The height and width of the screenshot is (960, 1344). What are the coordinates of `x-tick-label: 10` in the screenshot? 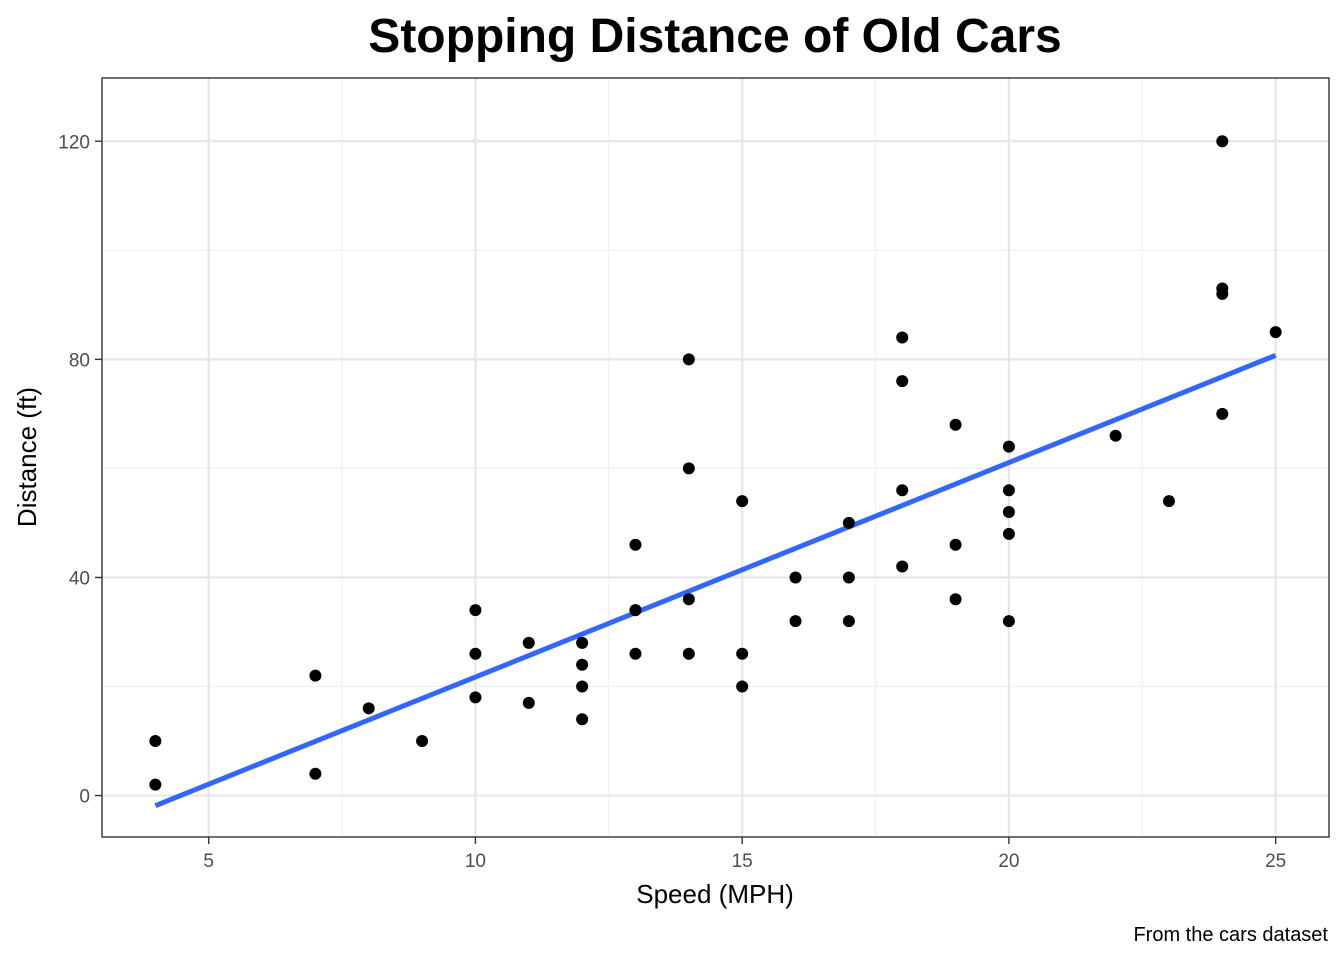 It's located at (475, 861).